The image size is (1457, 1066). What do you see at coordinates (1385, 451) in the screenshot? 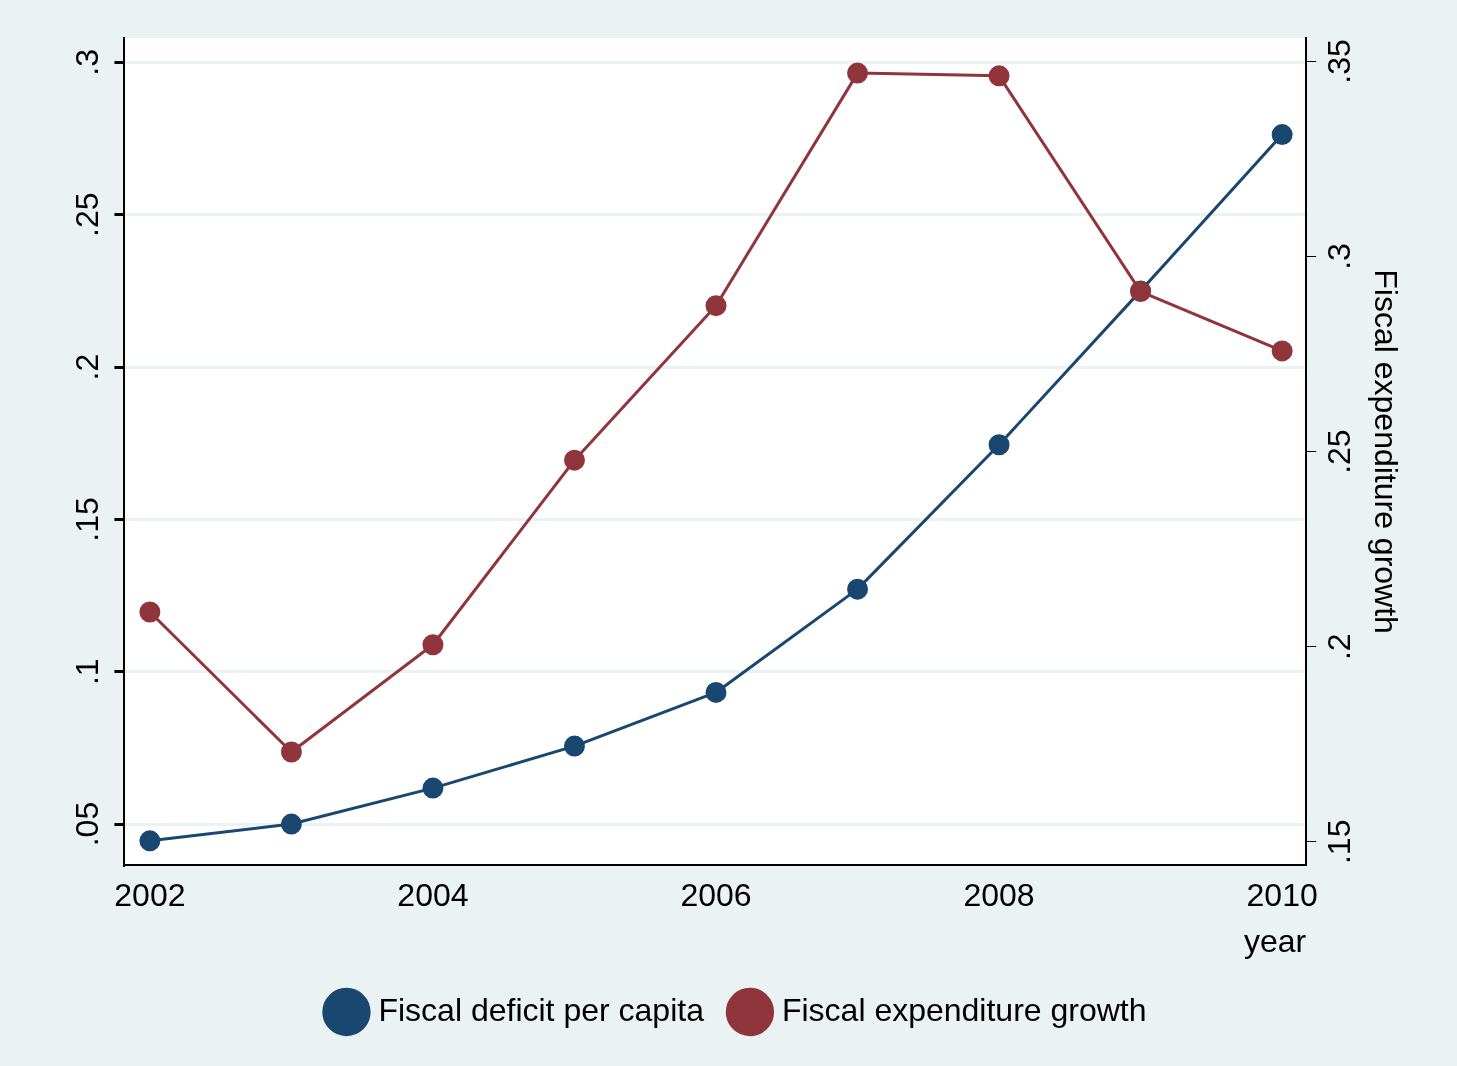
I see `y2-axis-title: Fiscal expenditure growth` at bounding box center [1385, 451].